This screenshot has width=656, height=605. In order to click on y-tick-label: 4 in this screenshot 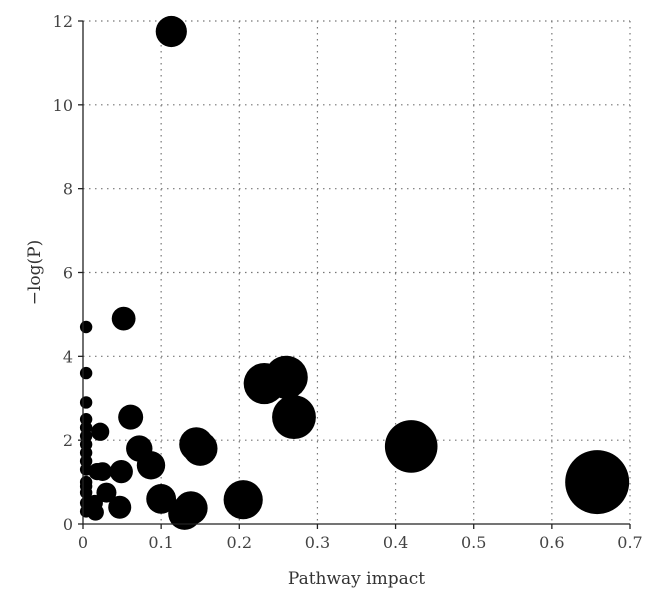, I will do `click(68, 356)`.